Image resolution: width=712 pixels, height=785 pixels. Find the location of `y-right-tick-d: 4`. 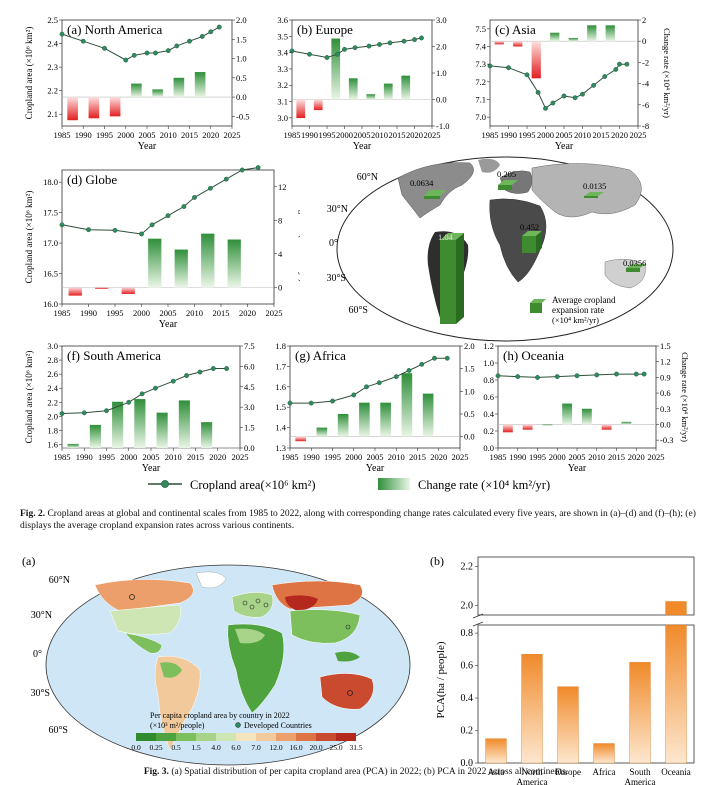

y-right-tick-d: 4 is located at coordinates (280, 254).